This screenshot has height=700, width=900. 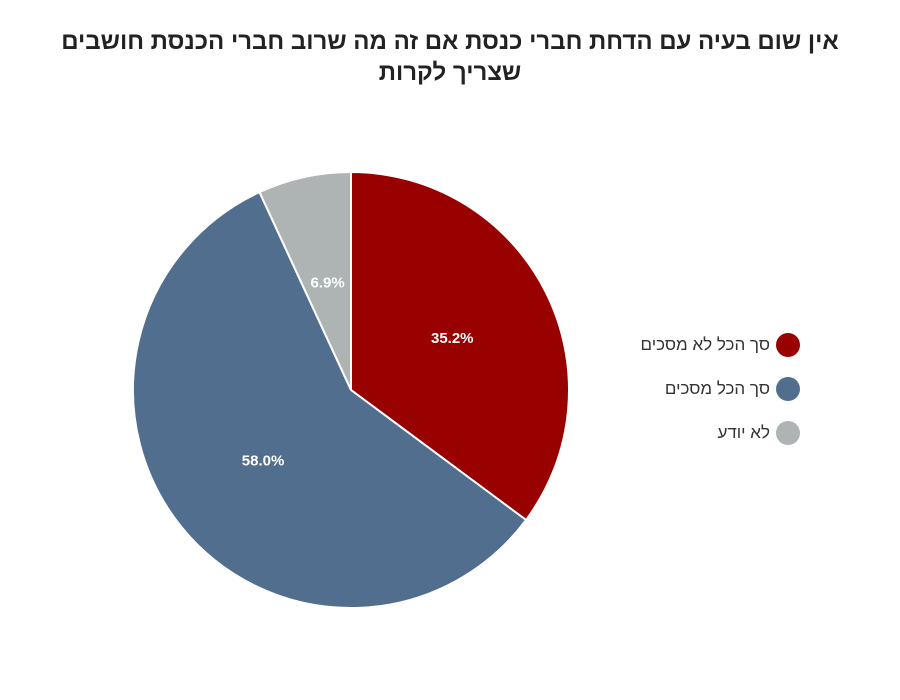 I want to click on legend: סך הכל לא מסכים סך הכל מסכים לא יודע, so click(x=670, y=396).